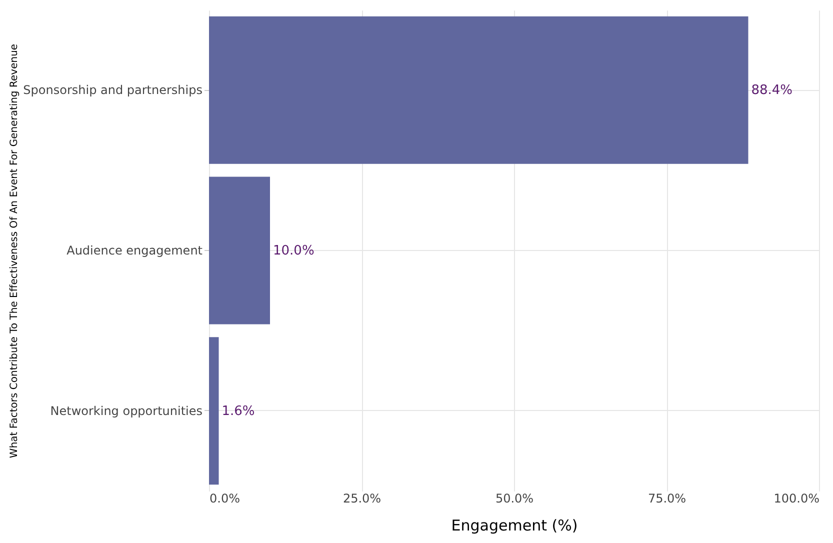  Describe the element at coordinates (134, 251) in the screenshot. I see `y-tick-label: Audience engagement` at that location.